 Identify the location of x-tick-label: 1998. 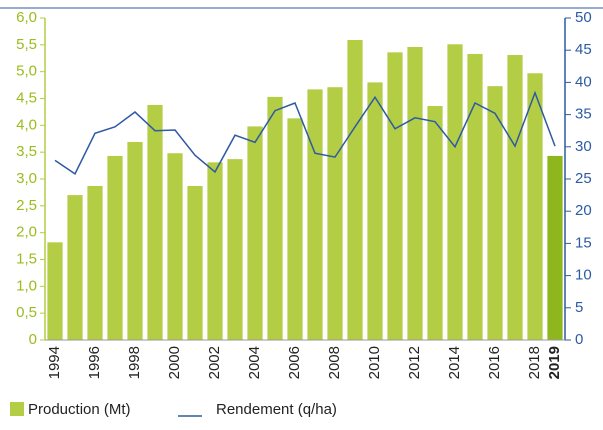
(134, 362).